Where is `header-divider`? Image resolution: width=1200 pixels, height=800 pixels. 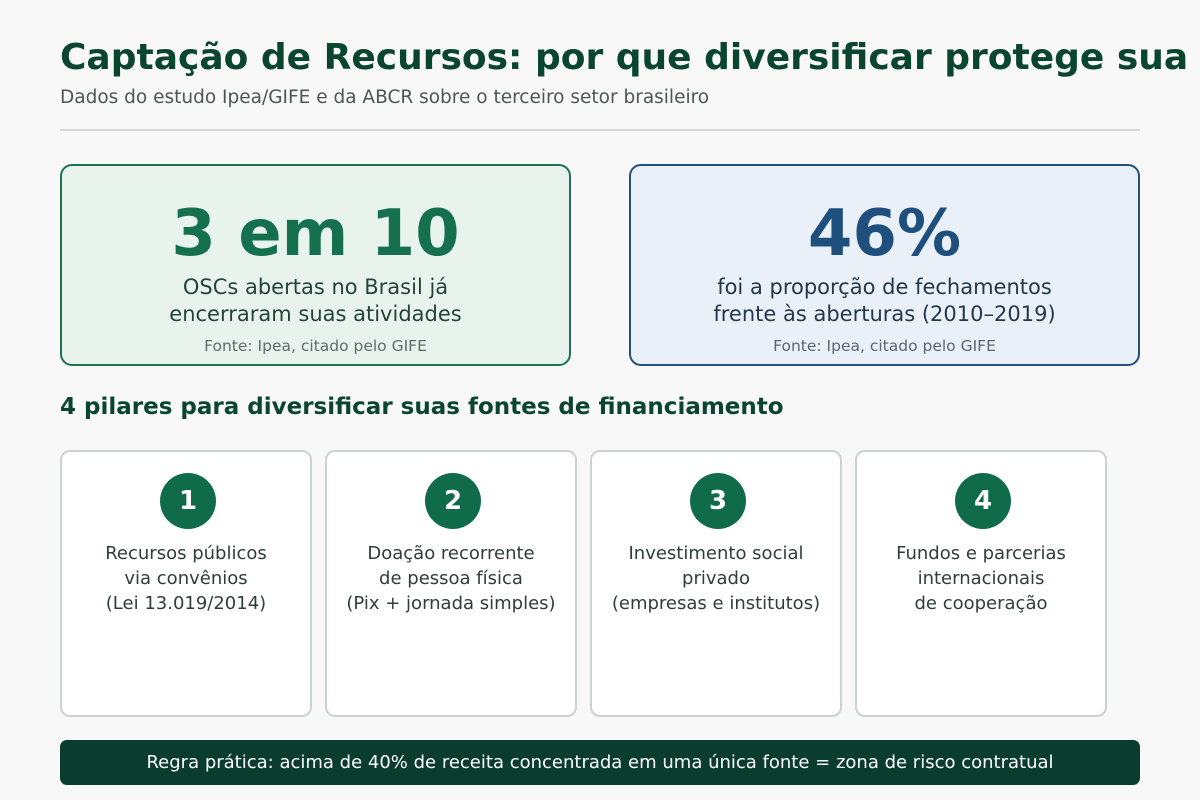
header-divider is located at coordinates (600, 130).